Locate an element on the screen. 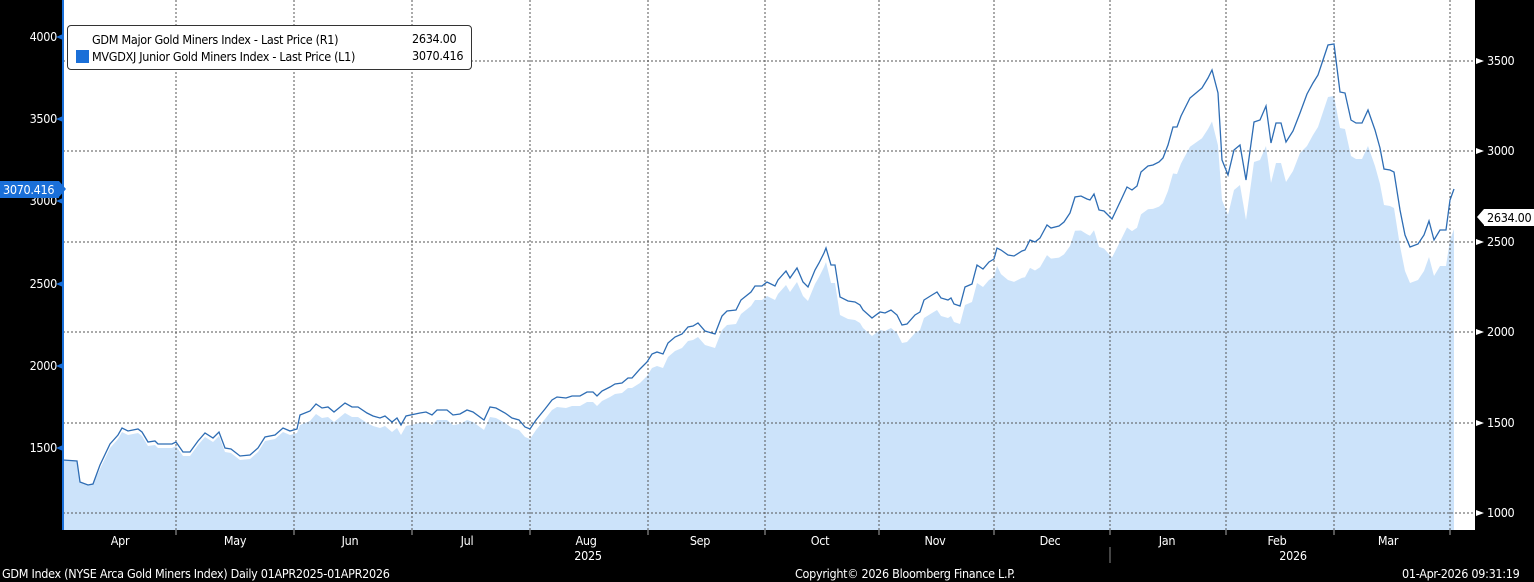 The height and width of the screenshot is (582, 1534). copyright-text: Copyright© 2026 Bloomberg Finance L.P. is located at coordinates (905, 573).